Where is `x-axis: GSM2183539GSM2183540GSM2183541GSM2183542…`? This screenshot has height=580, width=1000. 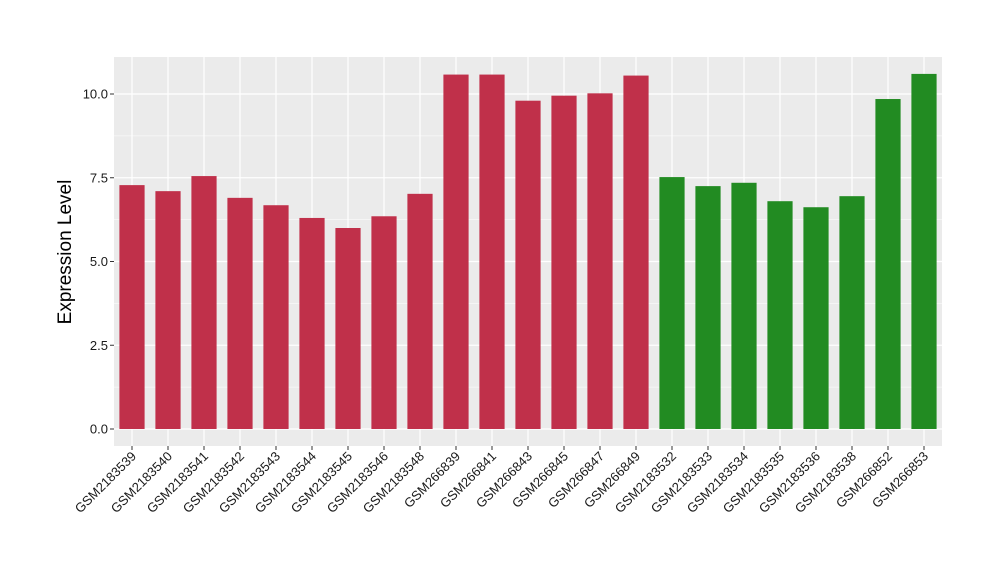 x-axis: GSM2183539GSM2183540GSM2183541GSM2183542… is located at coordinates (501, 481).